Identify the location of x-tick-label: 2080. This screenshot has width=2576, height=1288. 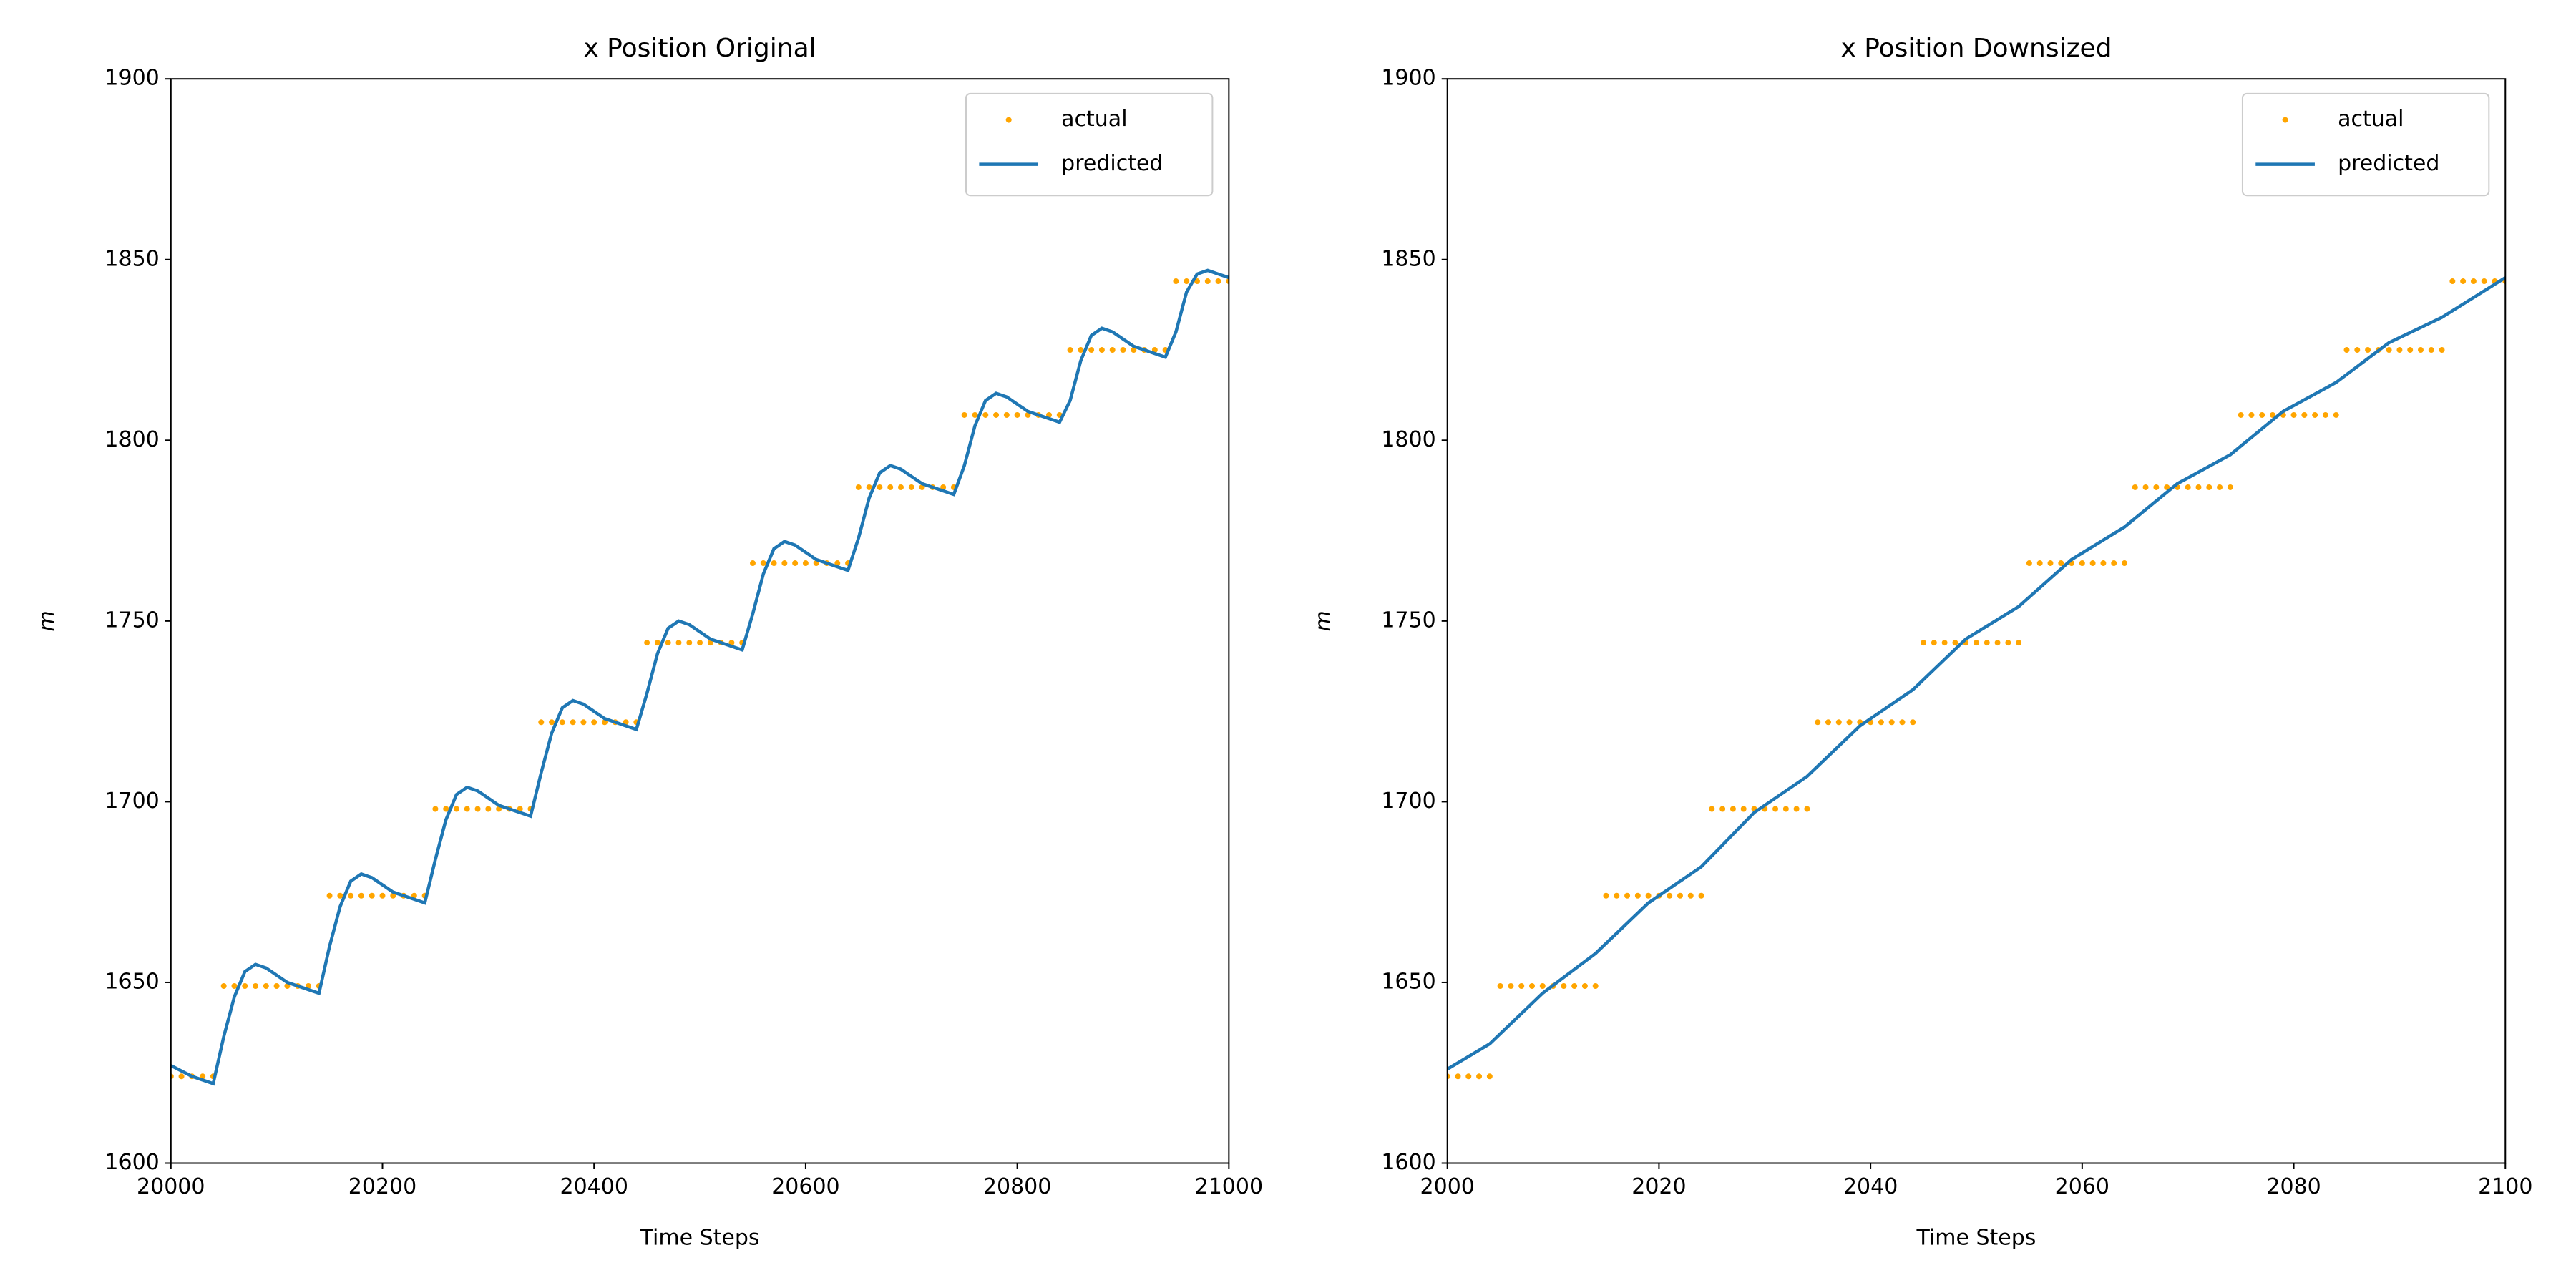
(2293, 1186).